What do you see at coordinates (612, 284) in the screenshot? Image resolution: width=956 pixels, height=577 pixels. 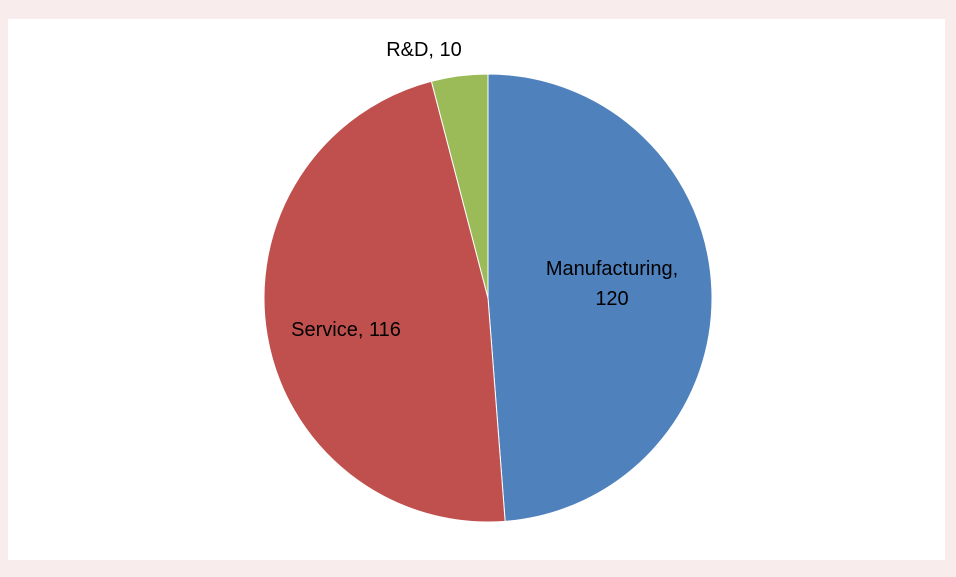 I see `data-label-manufacturing: Manufacturing, 120` at bounding box center [612, 284].